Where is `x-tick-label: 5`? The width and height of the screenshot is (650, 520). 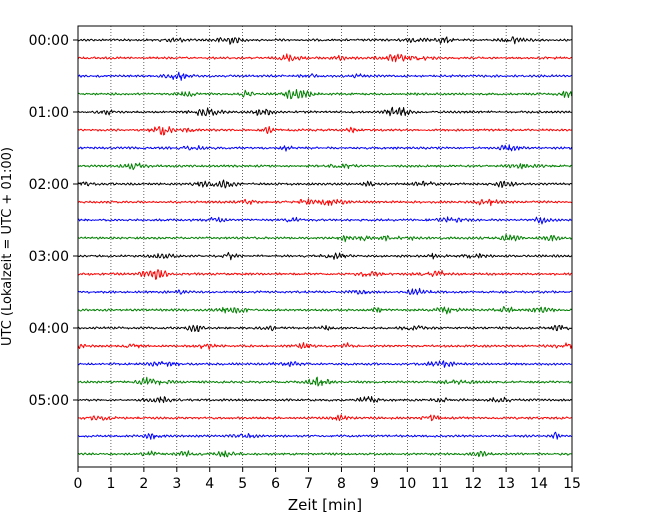
x-tick-label: 5 is located at coordinates (242, 484).